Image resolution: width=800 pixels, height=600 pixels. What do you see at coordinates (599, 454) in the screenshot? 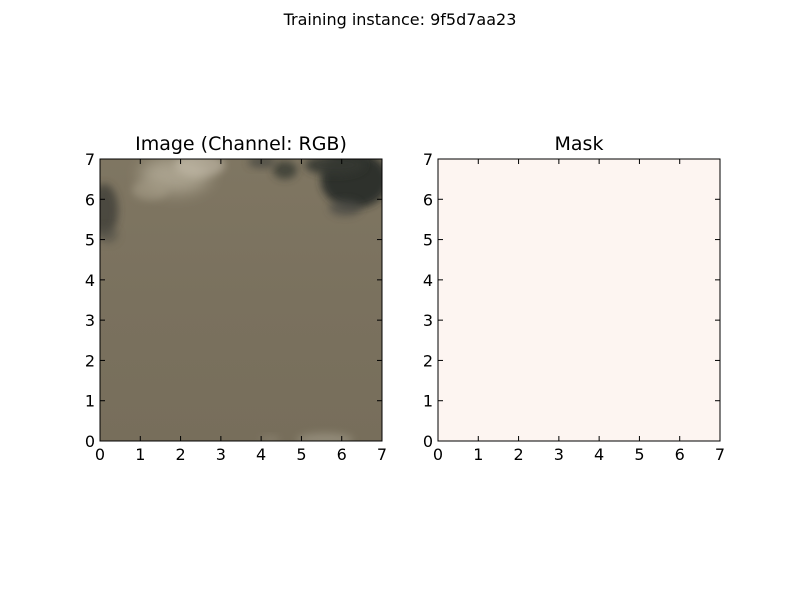
I see `mask-x-tick-label: 4` at bounding box center [599, 454].